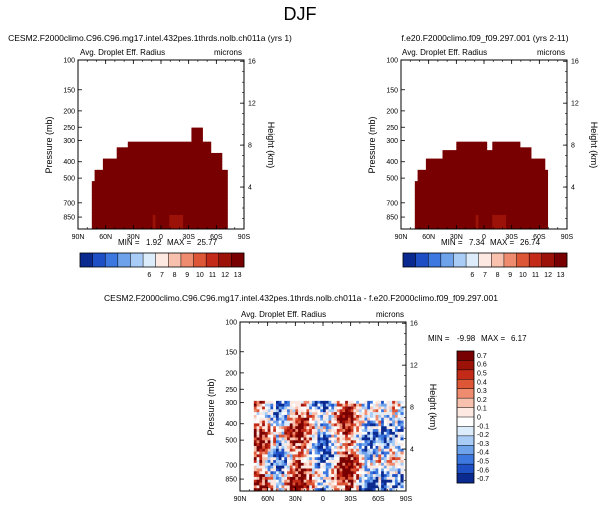  I want to click on panel-units: microns, so click(228, 52).